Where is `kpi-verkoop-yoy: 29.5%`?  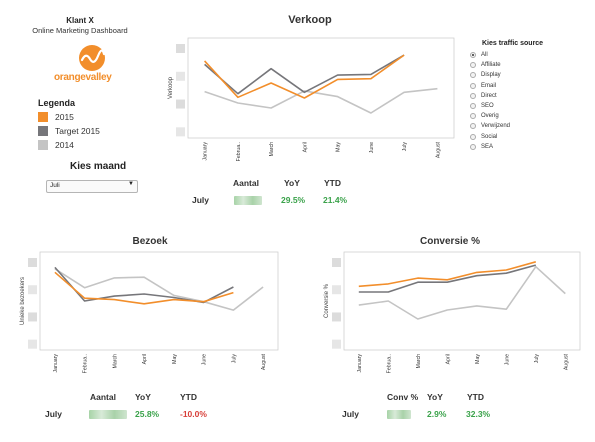 kpi-verkoop-yoy: 29.5% is located at coordinates (293, 200).